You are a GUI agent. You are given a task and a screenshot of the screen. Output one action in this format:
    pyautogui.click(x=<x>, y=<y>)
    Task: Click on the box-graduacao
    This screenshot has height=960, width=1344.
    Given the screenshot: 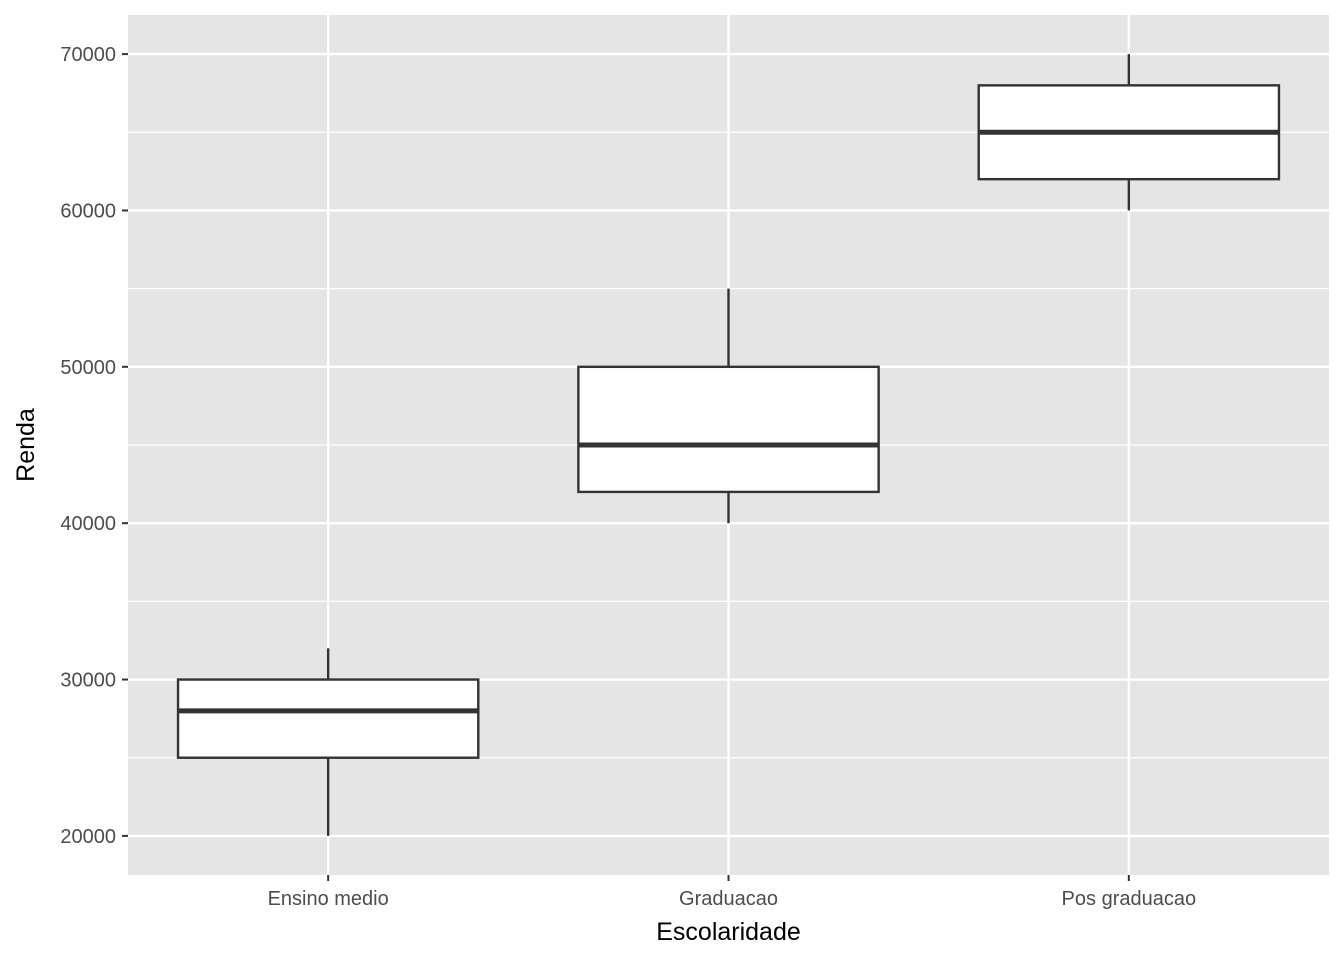 What is the action you would take?
    pyautogui.click(x=728, y=406)
    